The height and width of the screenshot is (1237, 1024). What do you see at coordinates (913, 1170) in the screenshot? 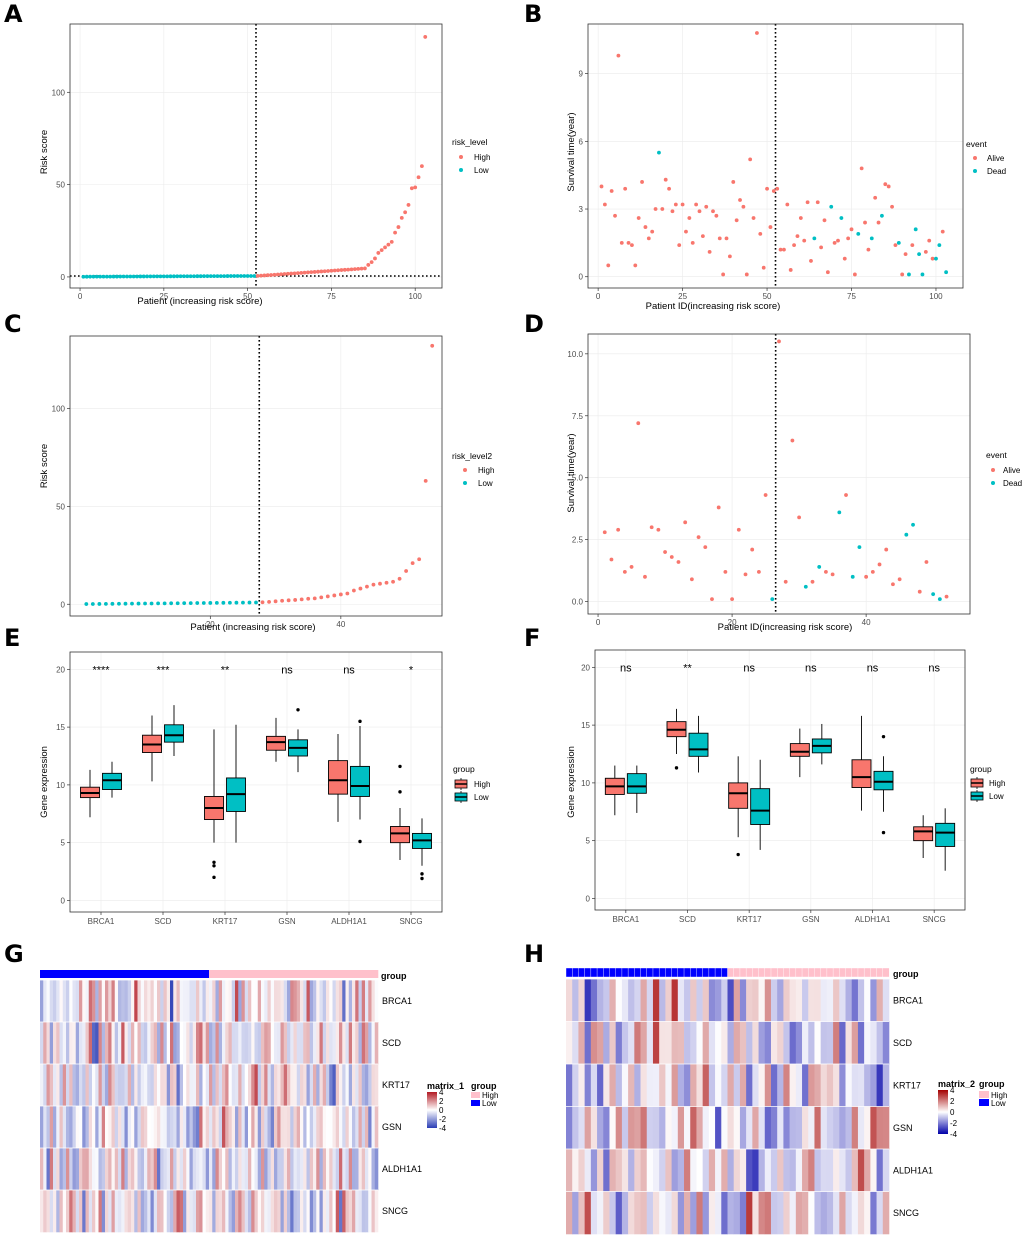
I see `panel-h-row-label: ALDH1A1` at bounding box center [913, 1170].